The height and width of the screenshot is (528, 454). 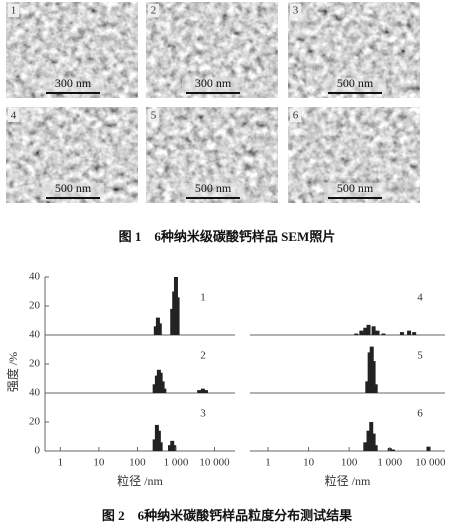 I want to click on y-tick-label: 0, so click(x=38, y=451).